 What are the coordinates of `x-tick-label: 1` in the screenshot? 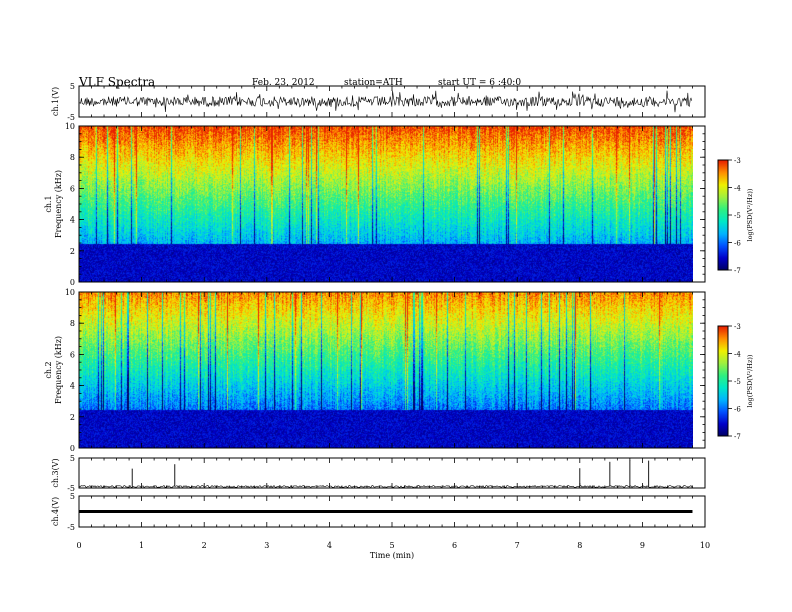 It's located at (141, 545).